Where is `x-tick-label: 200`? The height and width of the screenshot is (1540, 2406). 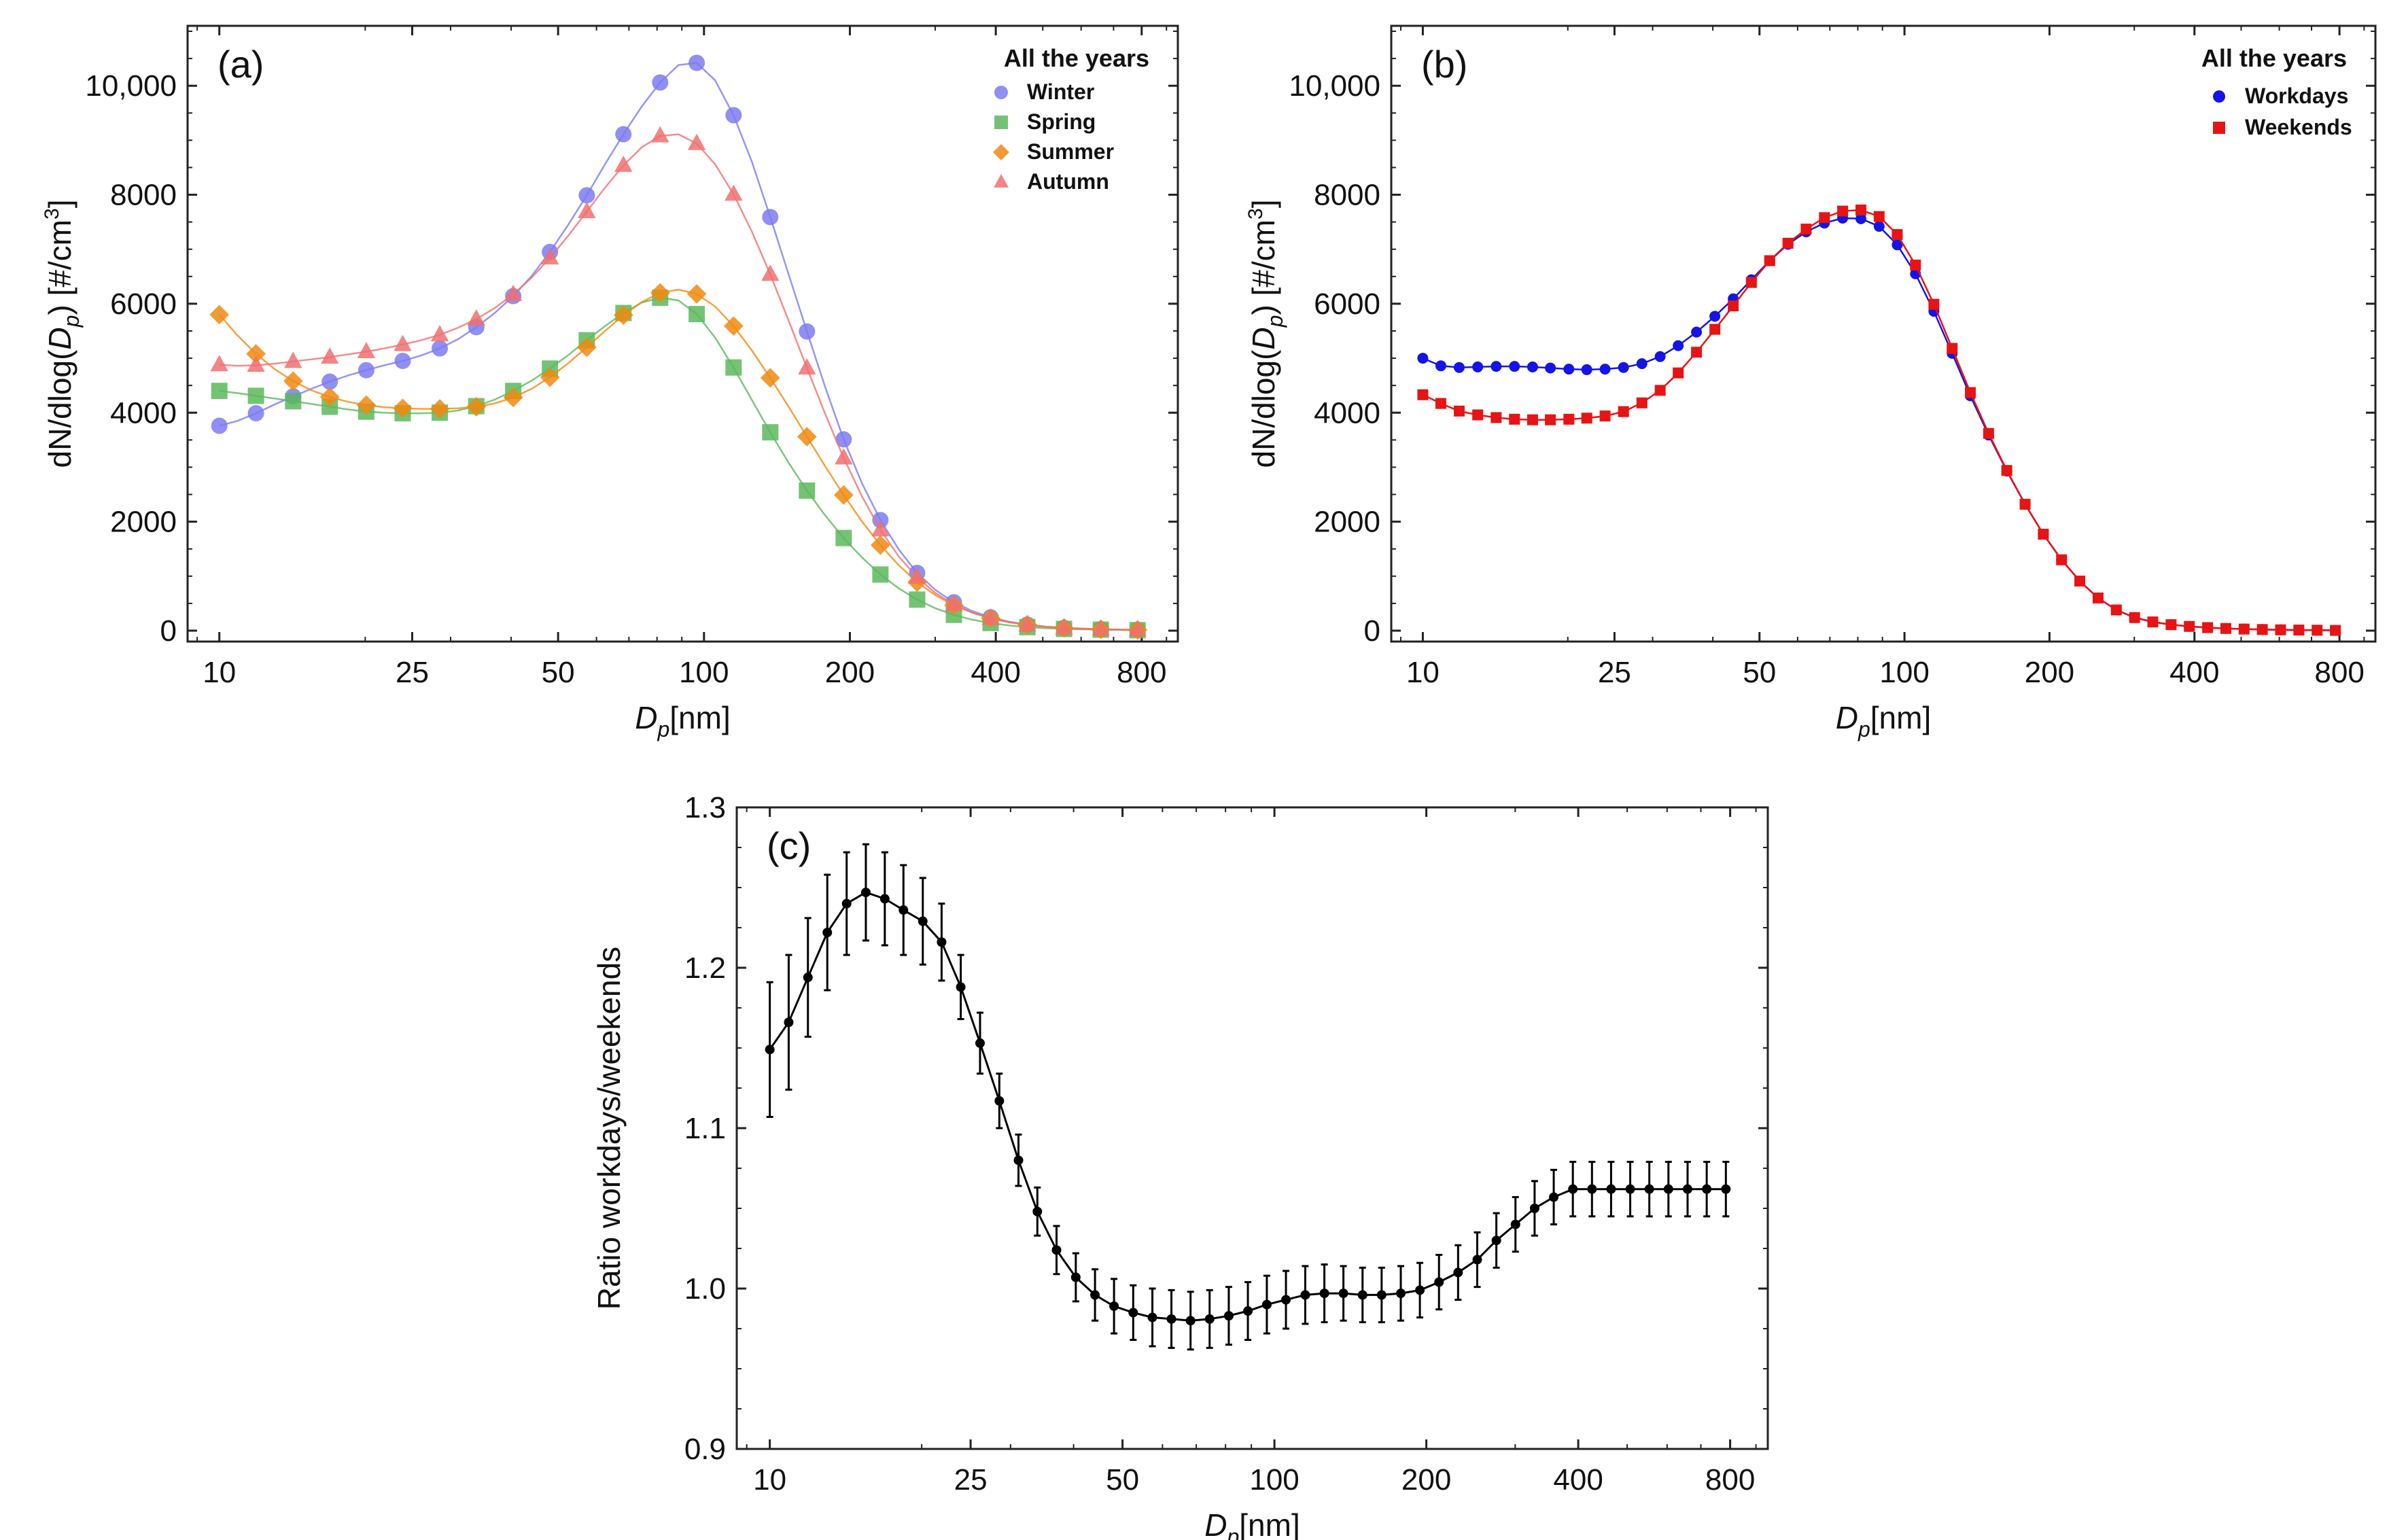
x-tick-label: 200 is located at coordinates (850, 673).